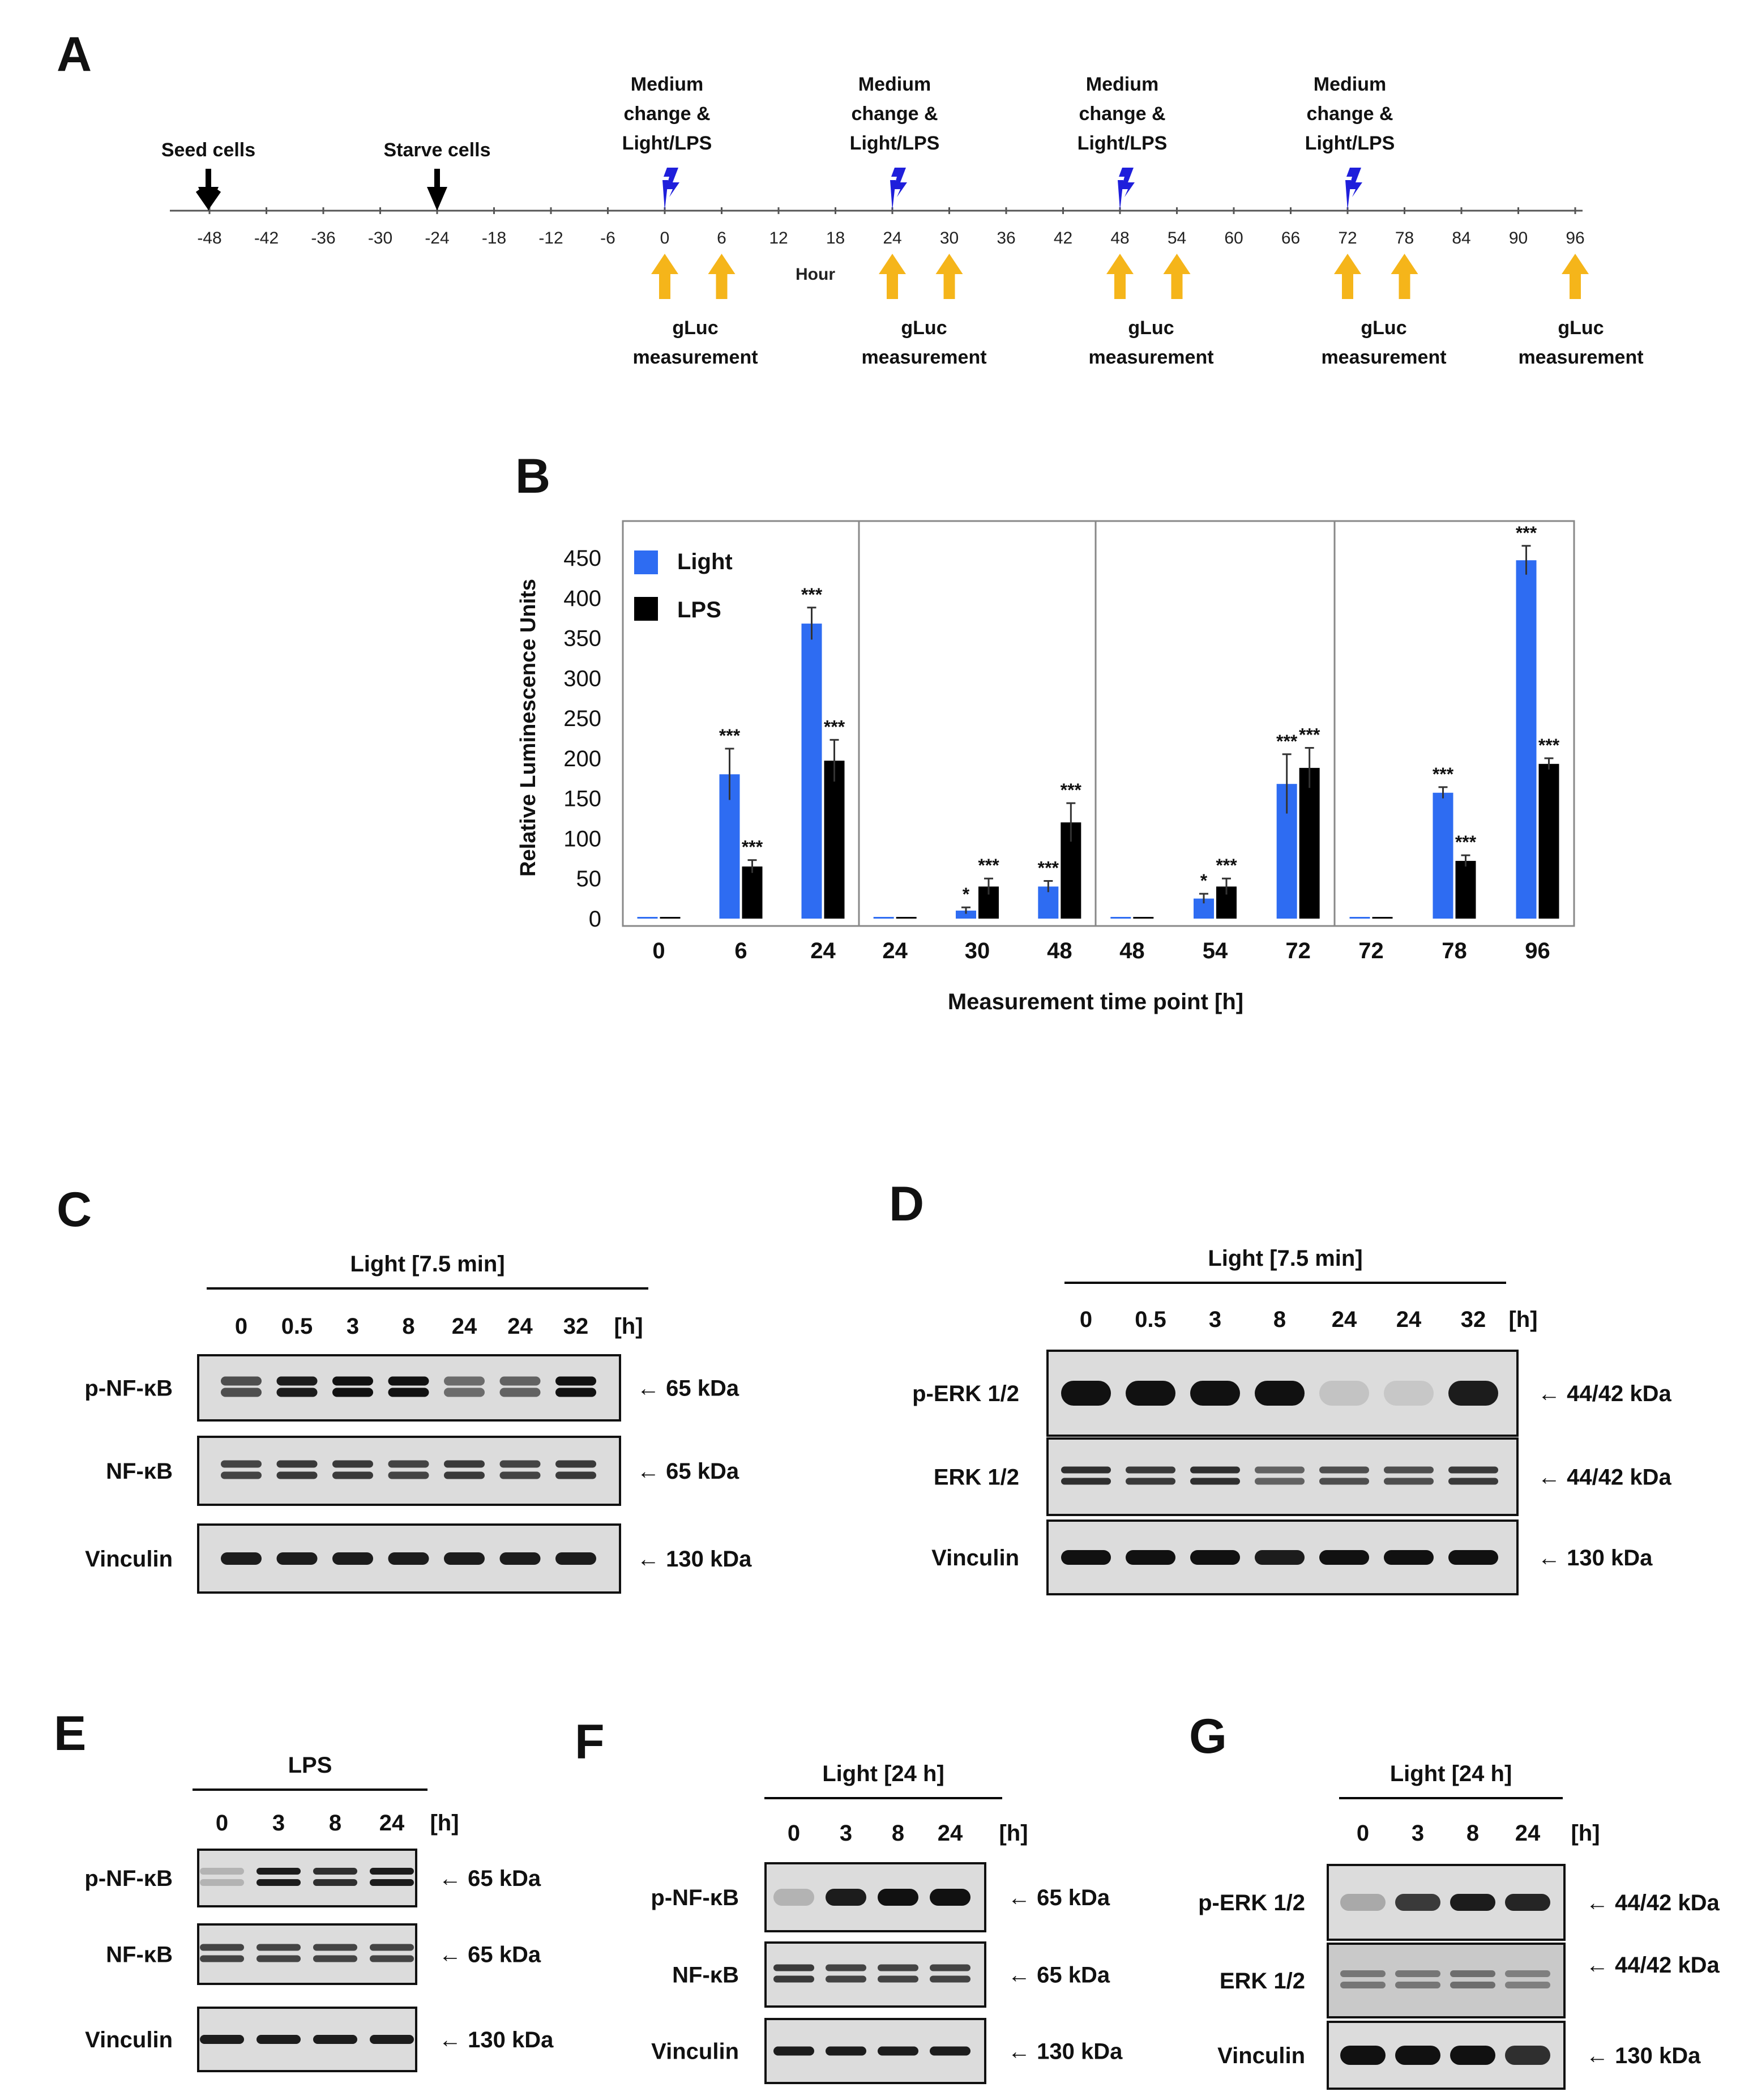 This screenshot has width=1753, height=2100. I want to click on gluc-label: measurement, so click(695, 357).